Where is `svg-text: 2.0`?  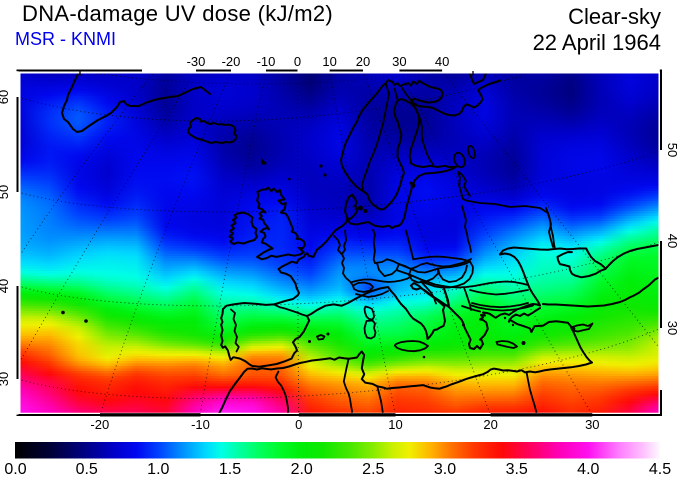 svg-text: 2.0 is located at coordinates (302, 469).